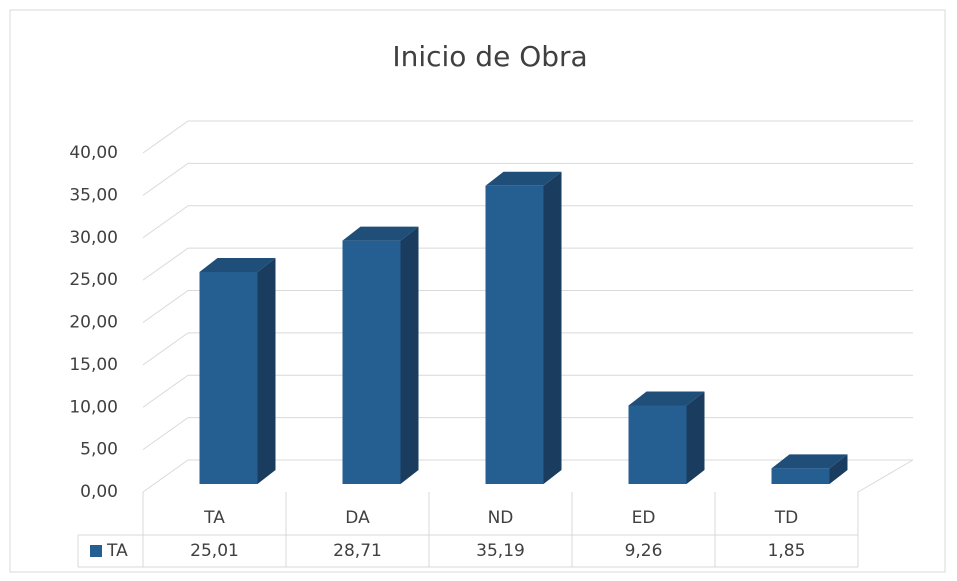 Image resolution: width=957 pixels, height=581 pixels. Describe the element at coordinates (644, 551) in the screenshot. I see `table-value: 9,26` at that location.